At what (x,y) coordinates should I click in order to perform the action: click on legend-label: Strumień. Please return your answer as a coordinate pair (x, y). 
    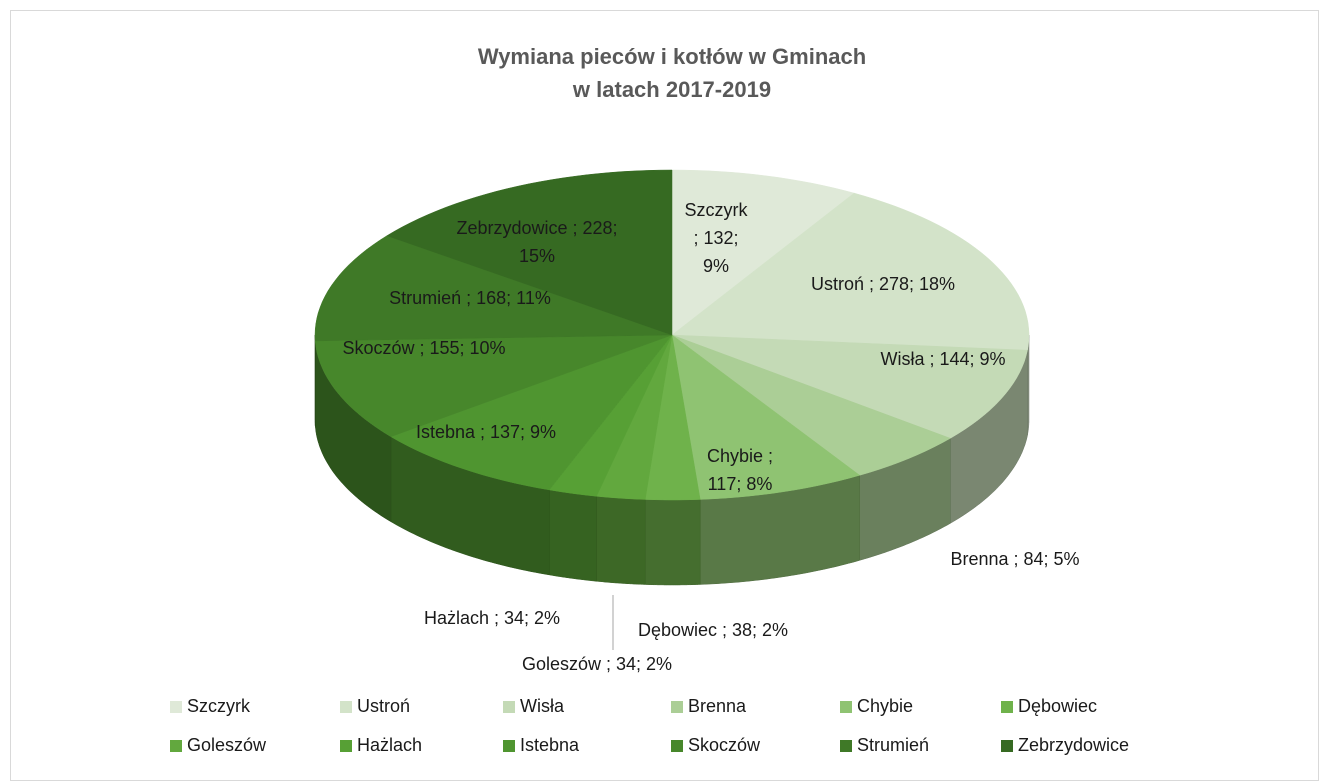
    Looking at the image, I should click on (893, 745).